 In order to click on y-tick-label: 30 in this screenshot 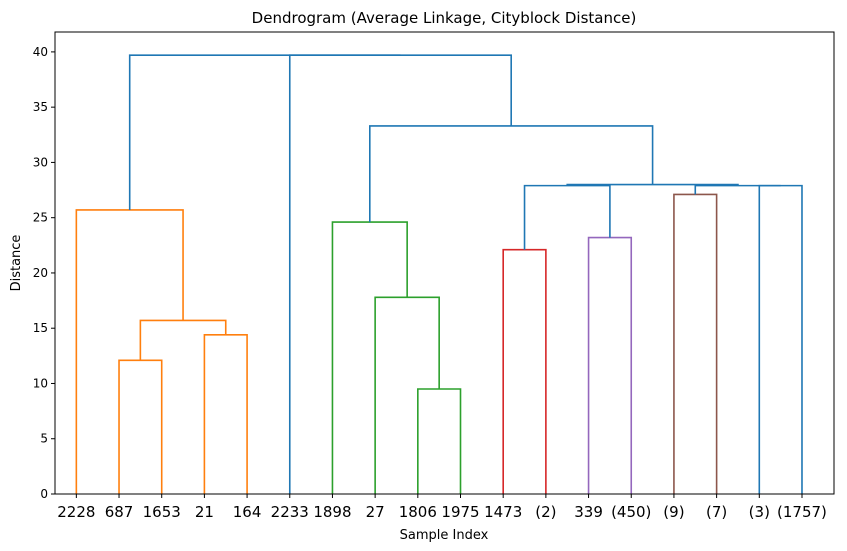, I will do `click(40, 162)`.